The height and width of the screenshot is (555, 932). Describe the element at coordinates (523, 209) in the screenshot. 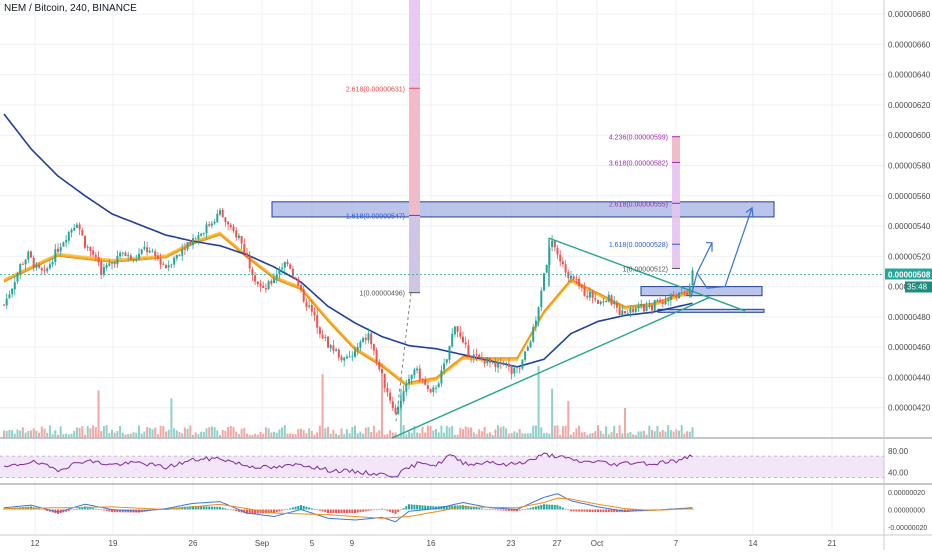

I see `resistance-zone` at that location.